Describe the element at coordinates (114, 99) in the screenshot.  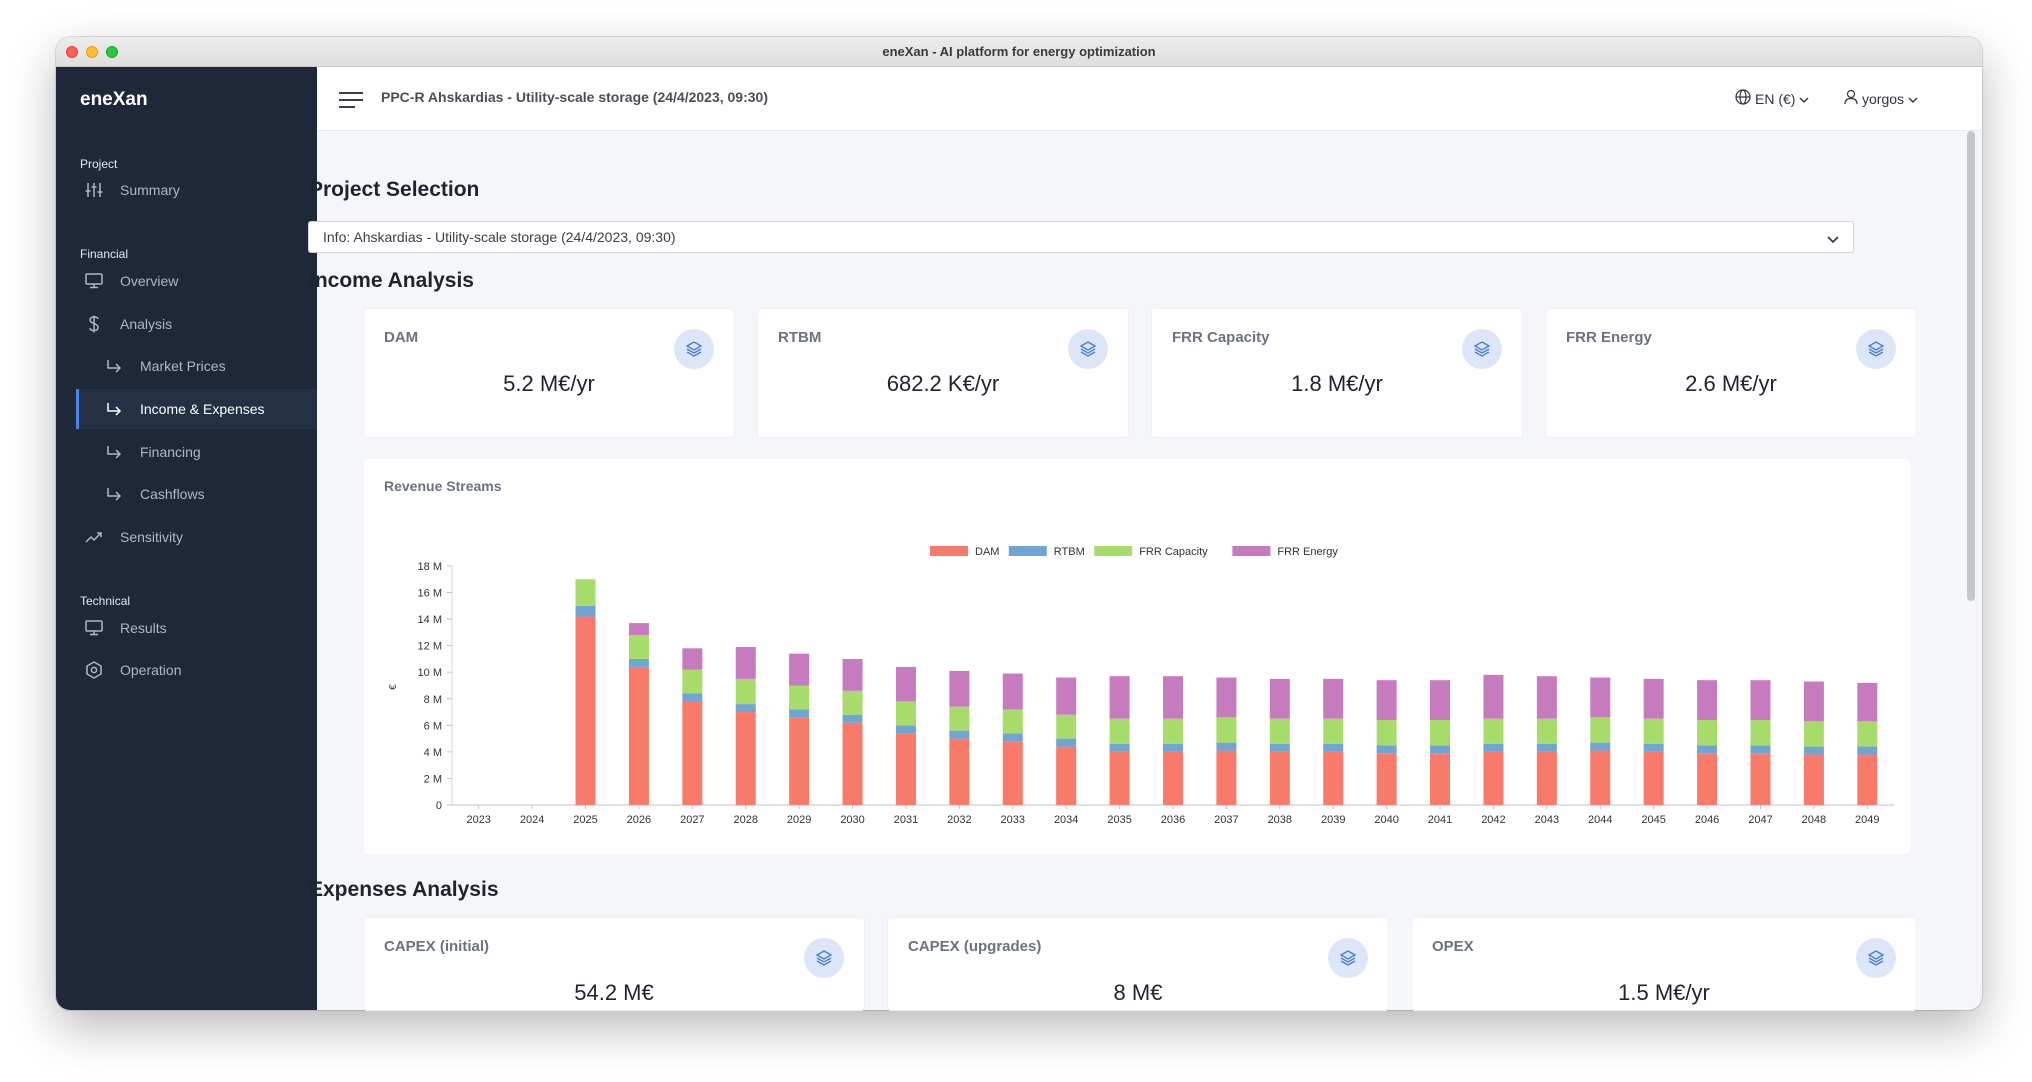
I see `brand-logo: eneXan` at that location.